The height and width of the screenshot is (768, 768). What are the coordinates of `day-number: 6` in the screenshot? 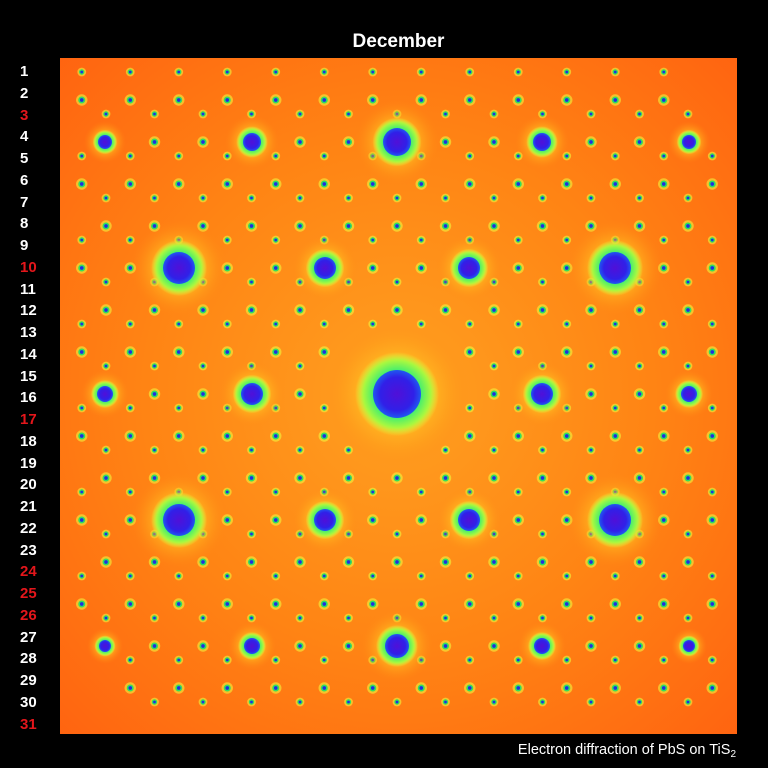 It's located at (24, 180).